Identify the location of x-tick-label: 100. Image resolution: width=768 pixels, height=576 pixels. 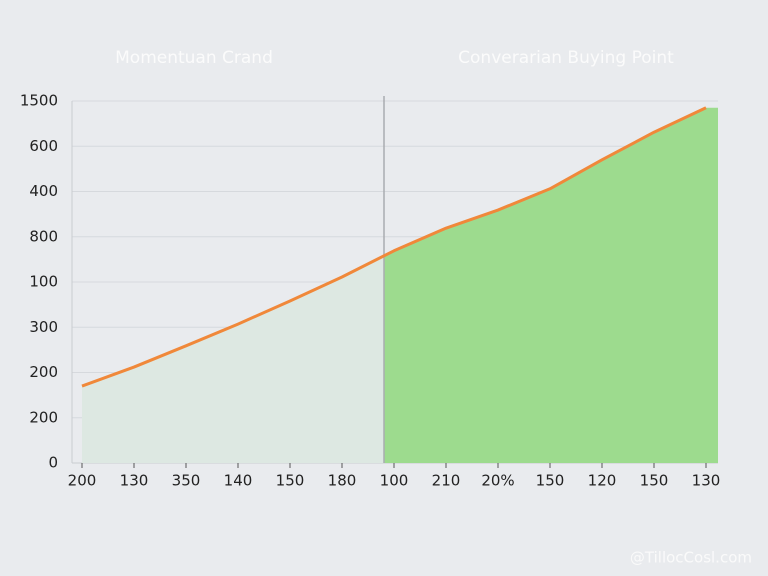
(394, 481).